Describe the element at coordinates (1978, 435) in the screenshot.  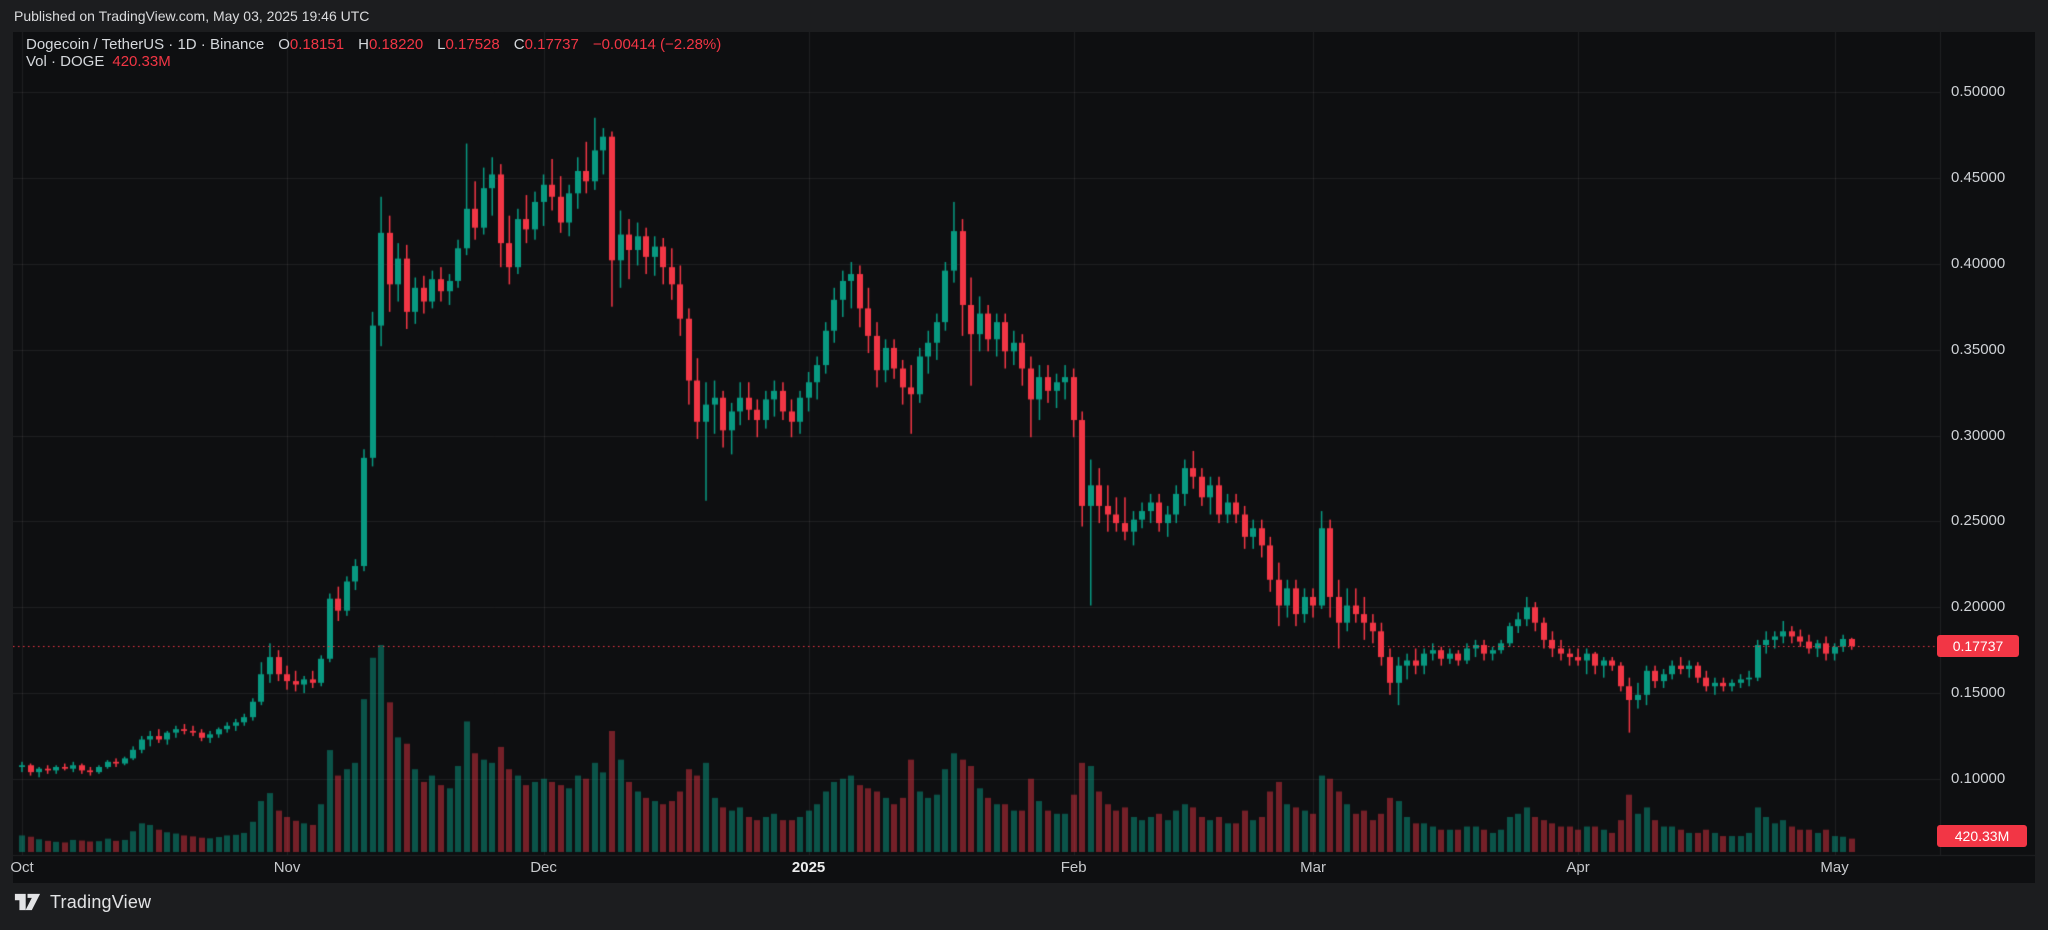
I see `price-tick-label: 0.30000` at that location.